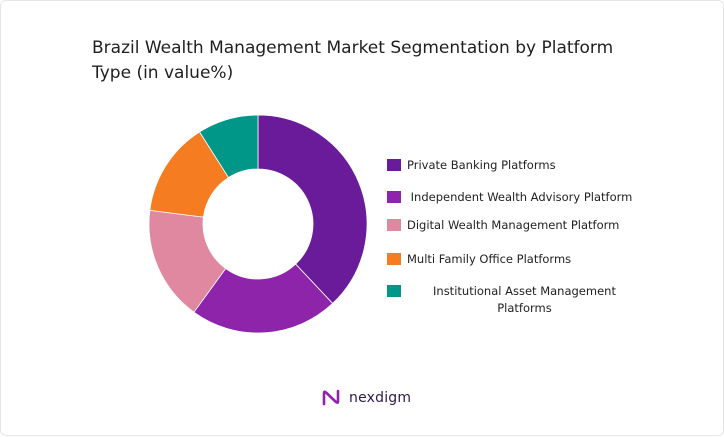  I want to click on legend-label: Institutional Asset Management Platforms, so click(524, 299).